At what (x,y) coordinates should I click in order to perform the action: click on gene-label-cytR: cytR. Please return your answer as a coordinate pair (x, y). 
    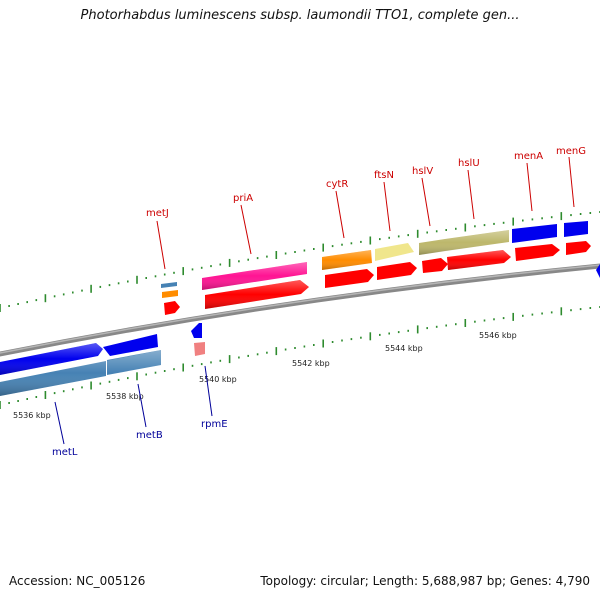
    Looking at the image, I should click on (337, 184).